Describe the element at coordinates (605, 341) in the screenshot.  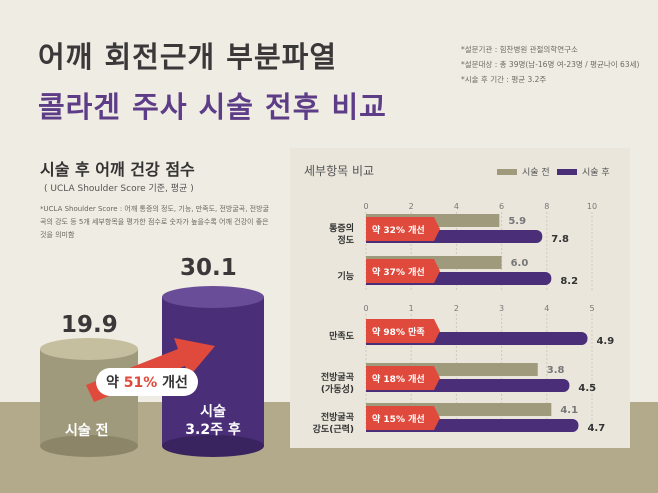
I see `value-after: 4.9` at that location.